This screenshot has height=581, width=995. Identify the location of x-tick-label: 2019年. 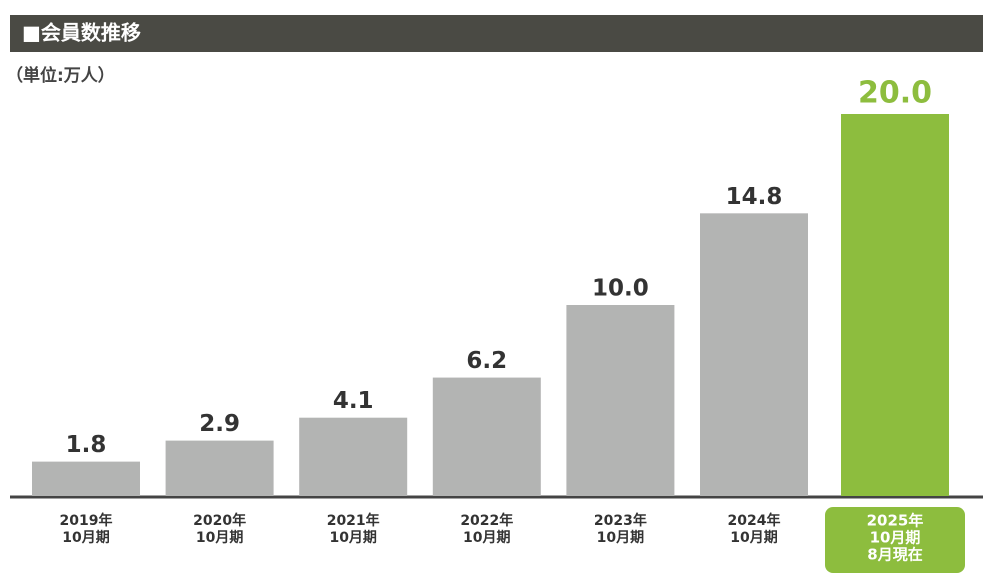
(86, 520).